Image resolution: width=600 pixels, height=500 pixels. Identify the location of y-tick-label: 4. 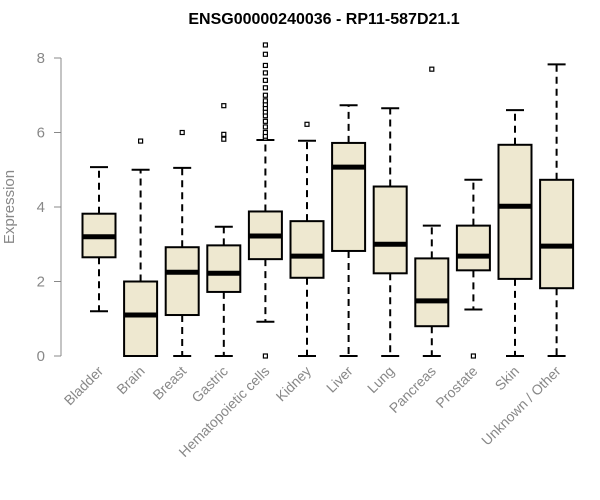
(41, 207).